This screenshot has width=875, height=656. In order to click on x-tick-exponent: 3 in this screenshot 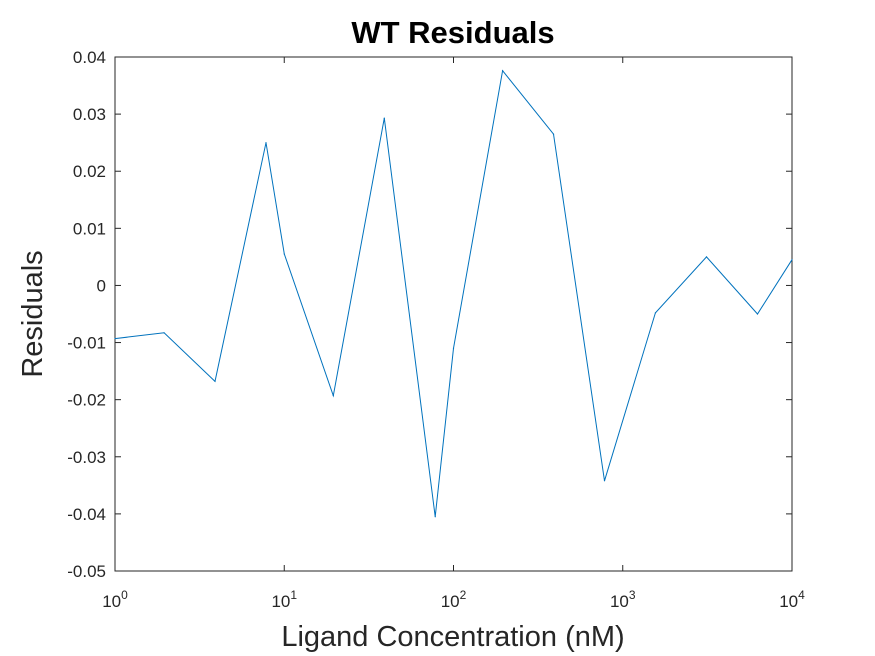, I will do `click(632, 595)`.